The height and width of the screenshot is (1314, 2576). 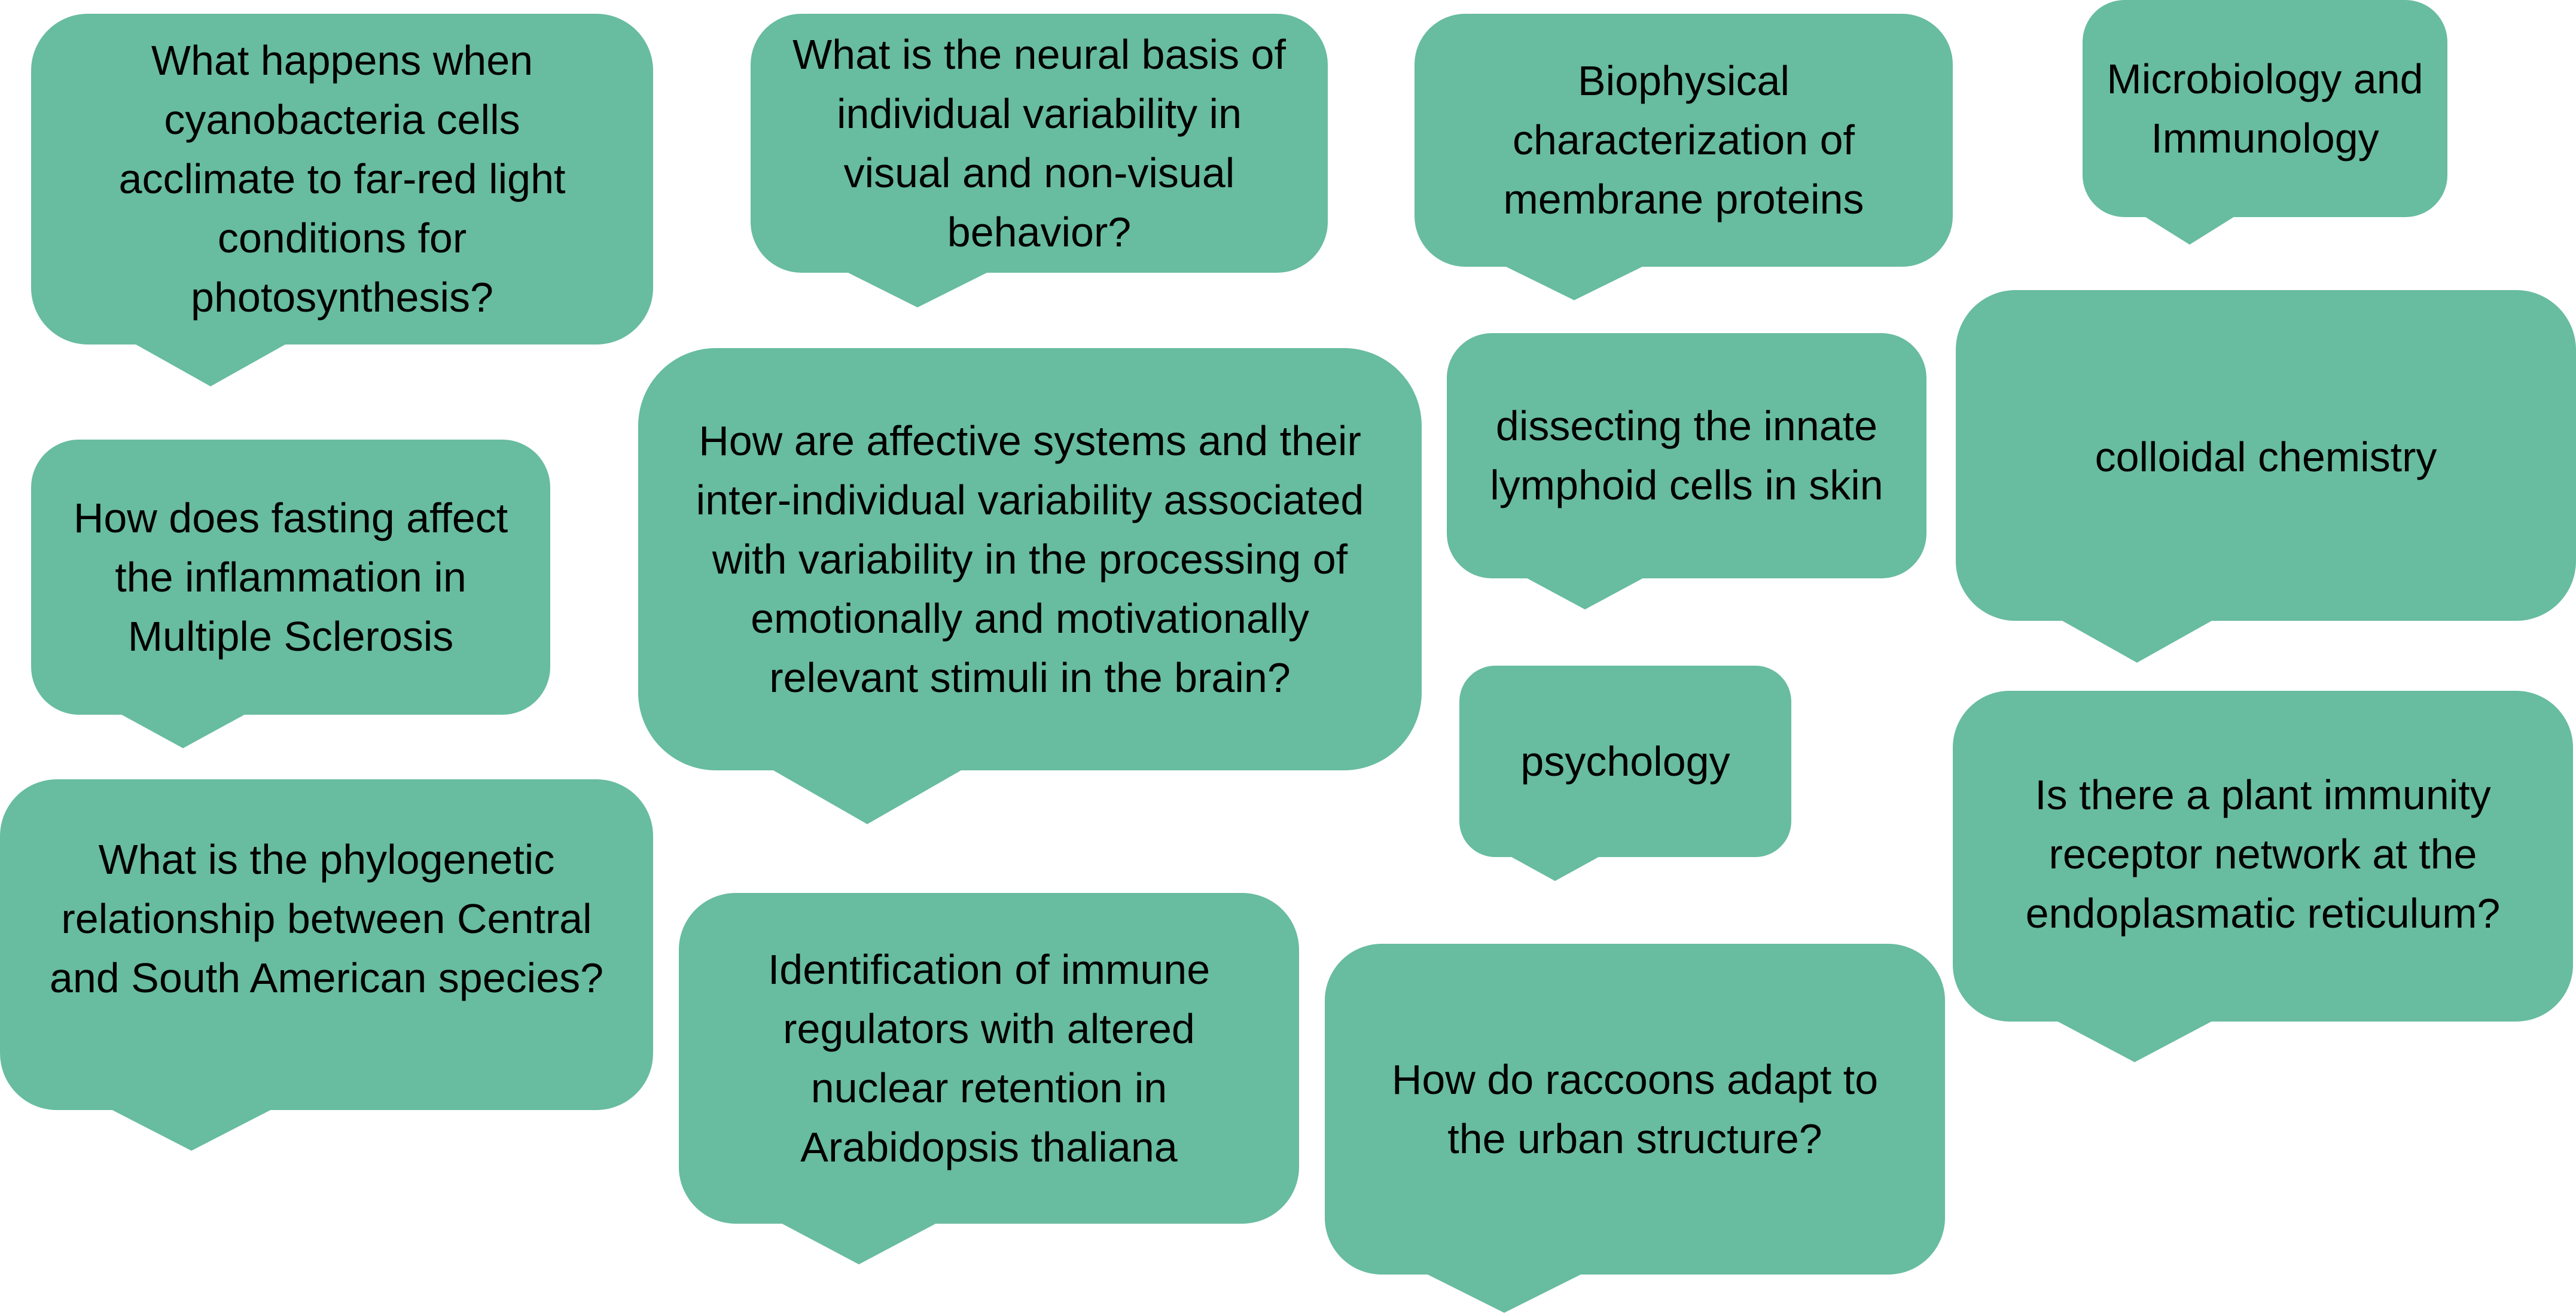 I want to click on speech-bubble-psychology: psychology, so click(x=1625, y=761).